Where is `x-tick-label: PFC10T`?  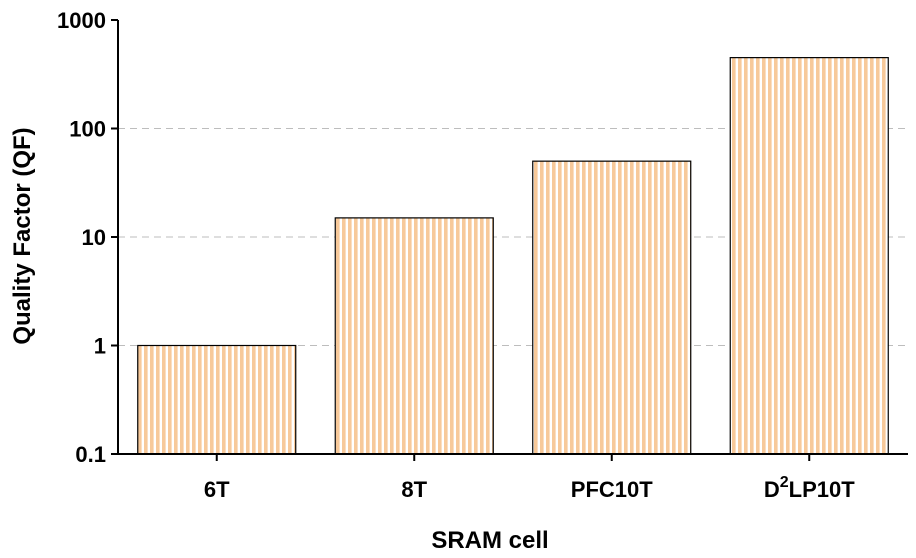
x-tick-label: PFC10T is located at coordinates (612, 489).